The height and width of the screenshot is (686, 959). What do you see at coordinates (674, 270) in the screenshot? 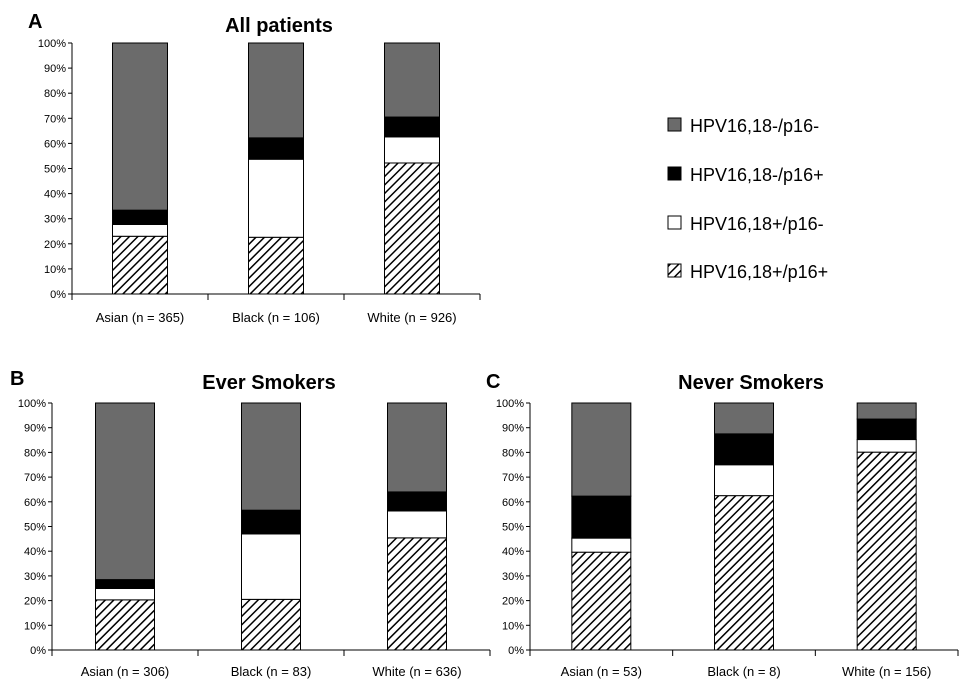
I see `legend-swatch-pos-pos` at bounding box center [674, 270].